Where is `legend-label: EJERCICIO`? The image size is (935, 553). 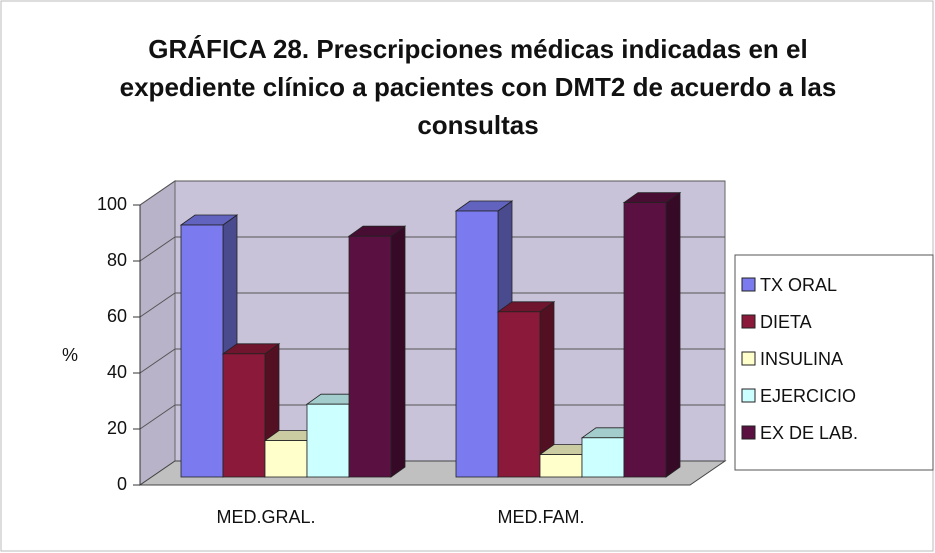
legend-label: EJERCICIO is located at coordinates (808, 396).